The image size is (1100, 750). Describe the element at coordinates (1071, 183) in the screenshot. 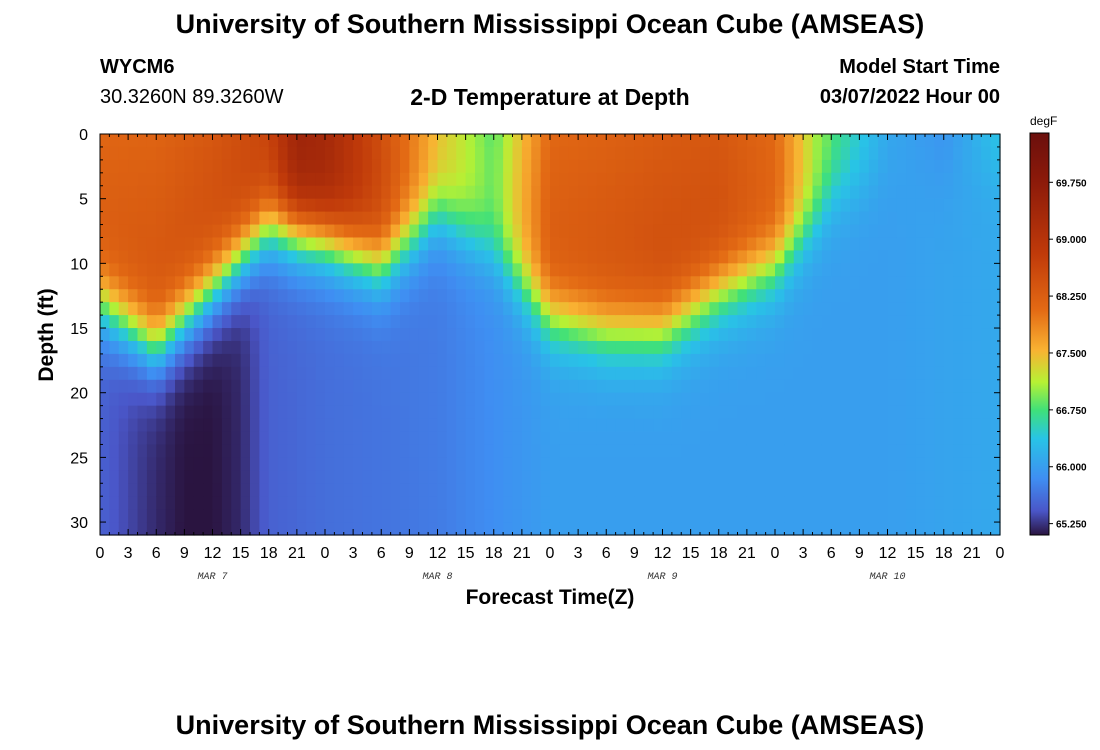

I see `colorbar-tick-label: 69.750` at that location.